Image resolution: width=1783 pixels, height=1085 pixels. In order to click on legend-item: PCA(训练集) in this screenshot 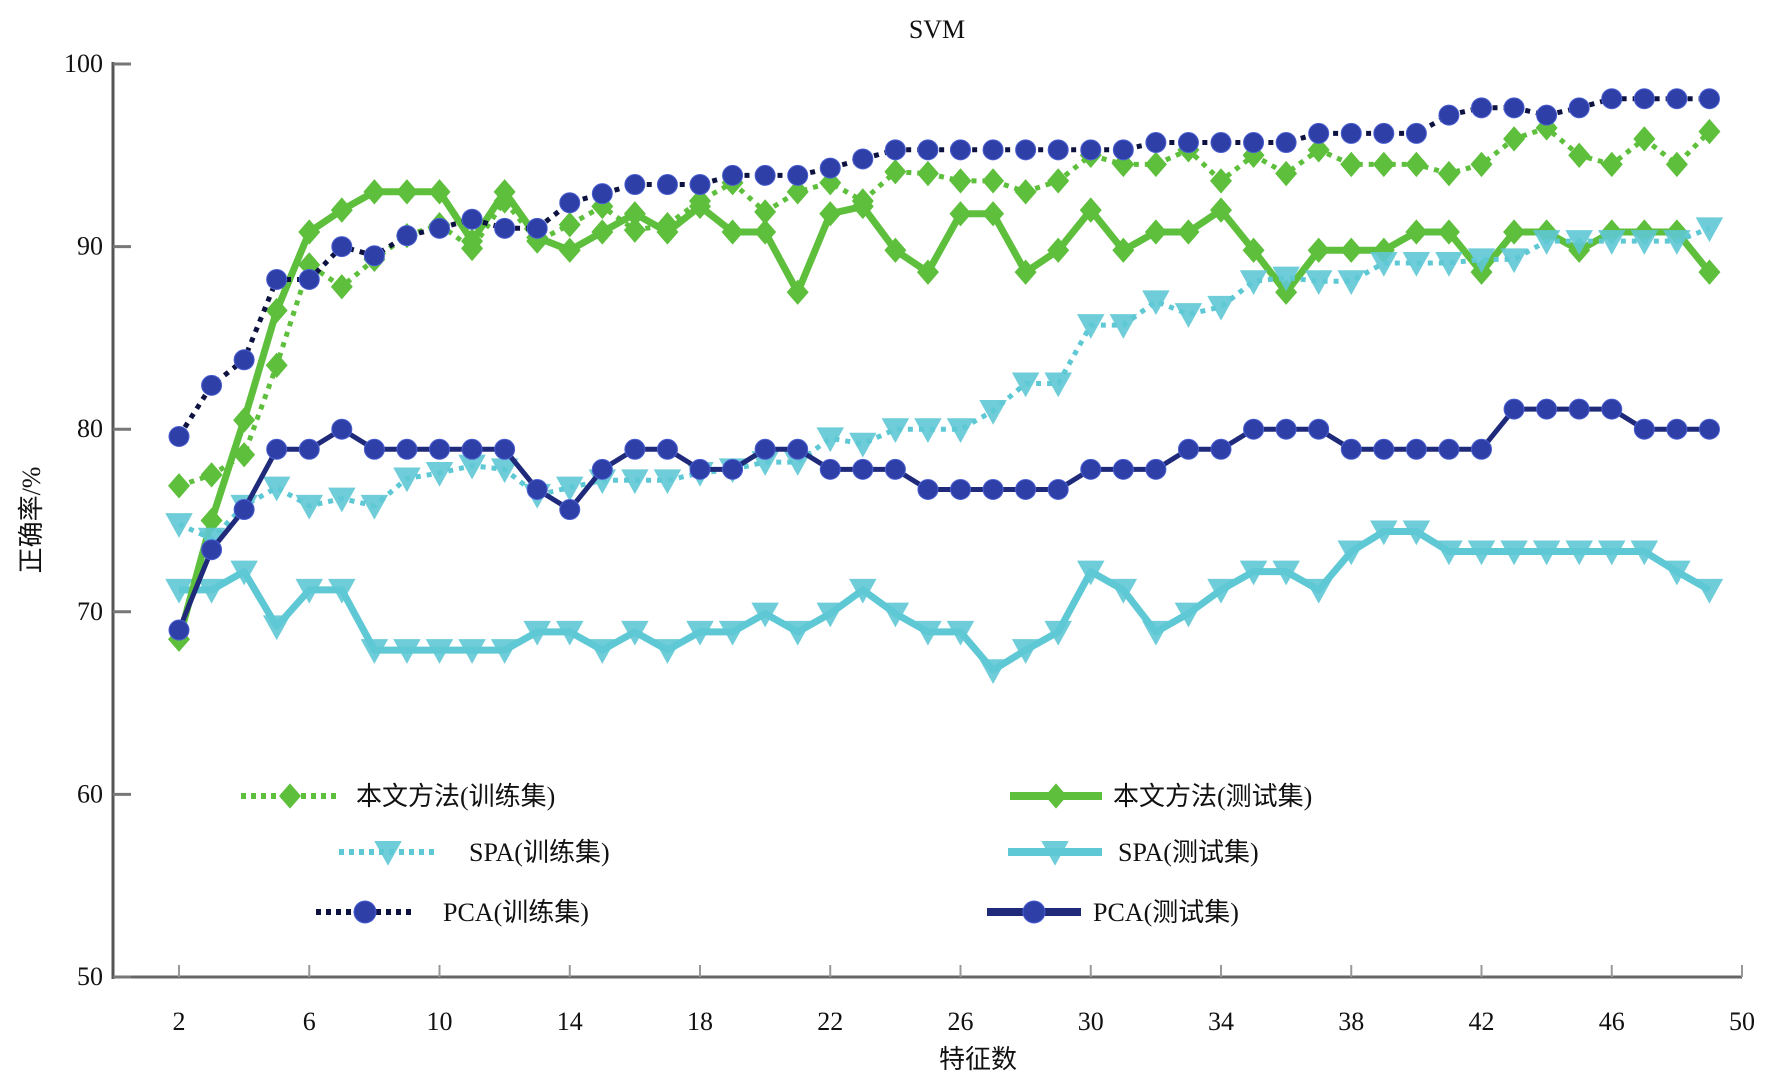, I will do `click(452, 912)`.